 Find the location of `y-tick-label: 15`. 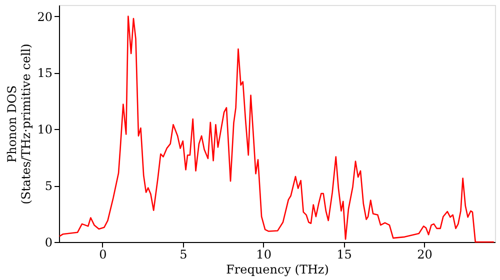

y-tick-label: 15 is located at coordinates (44, 73).